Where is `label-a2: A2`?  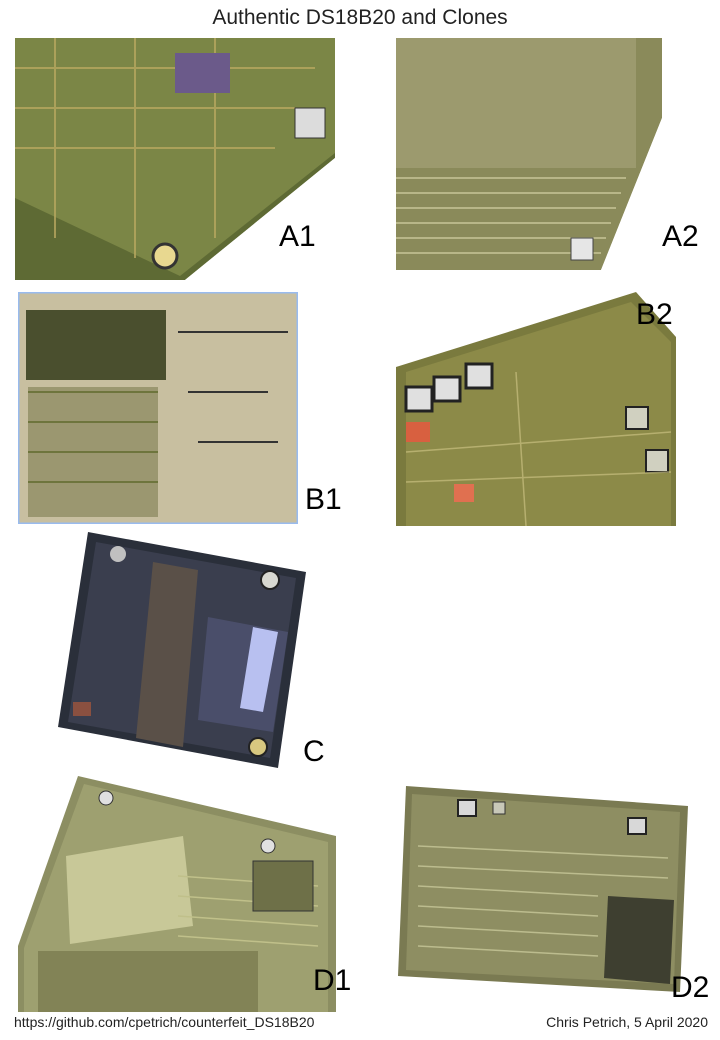 label-a2: A2 is located at coordinates (680, 236).